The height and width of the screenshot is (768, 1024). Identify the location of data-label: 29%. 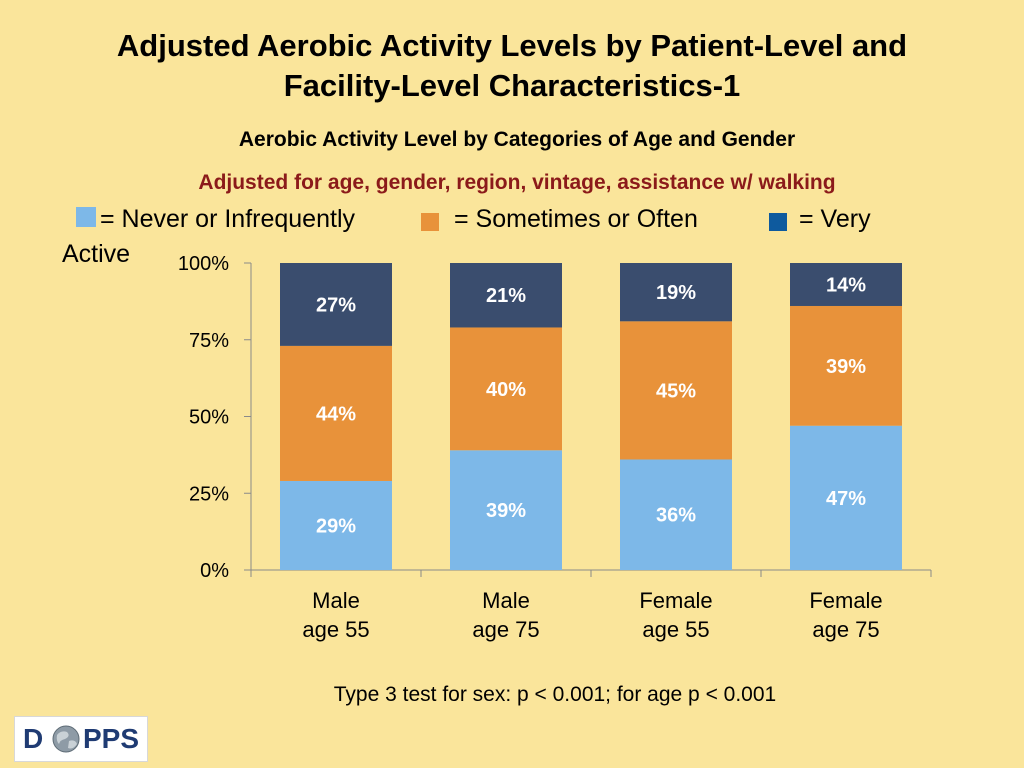
(336, 526).